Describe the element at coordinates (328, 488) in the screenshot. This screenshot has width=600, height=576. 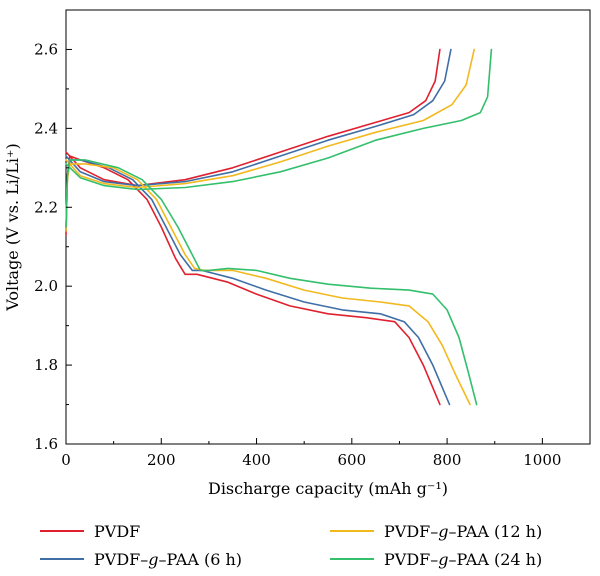
I see `x-axis-title: Discharge capacity (mAh g⁻¹)` at that location.